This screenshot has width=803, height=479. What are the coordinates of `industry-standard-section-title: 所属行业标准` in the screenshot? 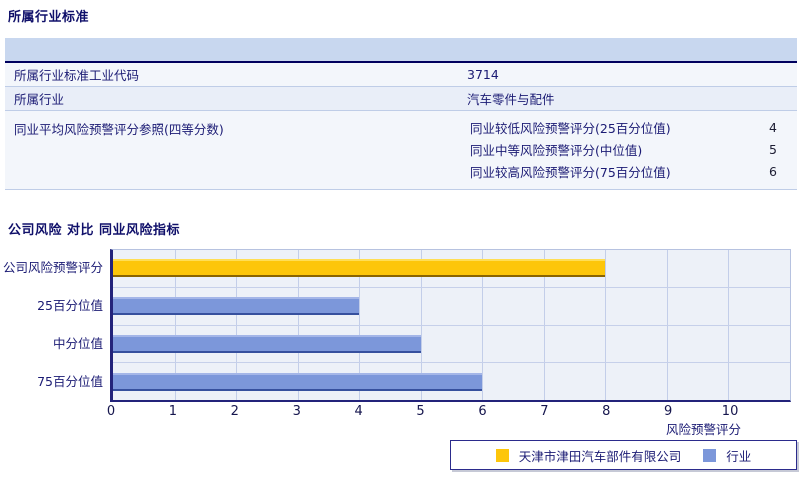 It's located at (49, 17).